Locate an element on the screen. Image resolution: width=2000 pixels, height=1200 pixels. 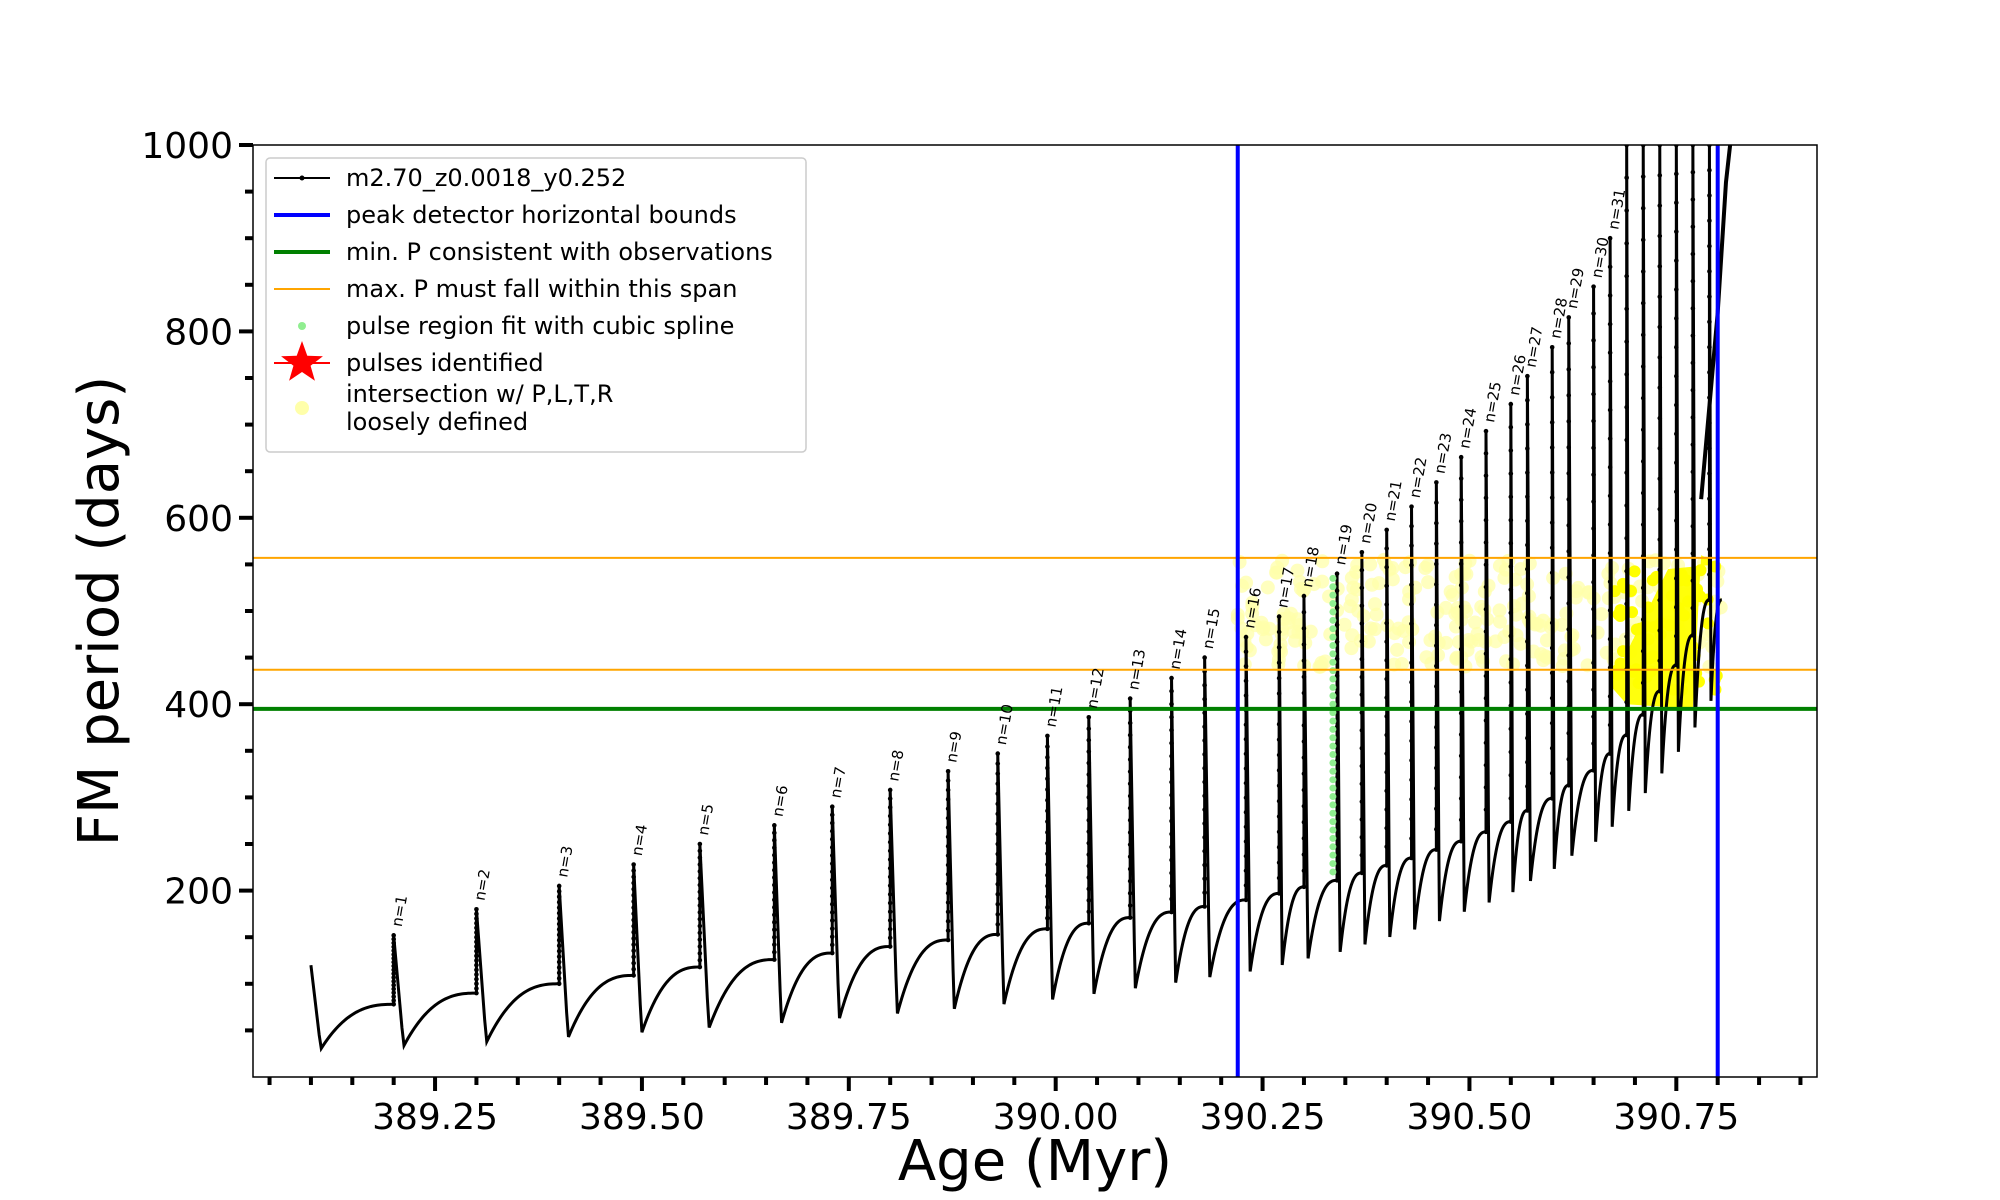
y-axis-title: FM period (days) is located at coordinates (99, 611).